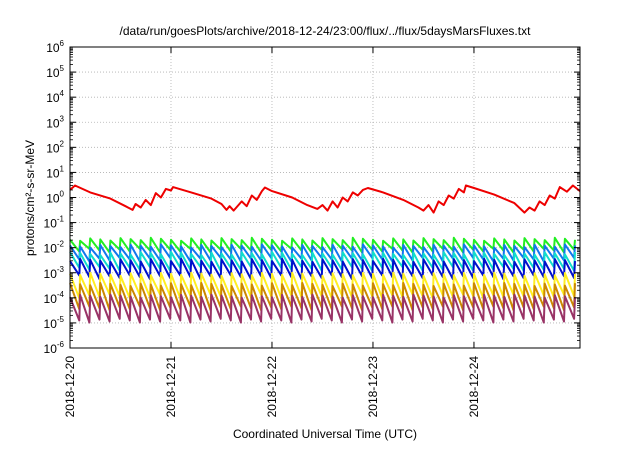  Describe the element at coordinates (55, 172) in the screenshot. I see `y-tick-label: 10¹` at that location.